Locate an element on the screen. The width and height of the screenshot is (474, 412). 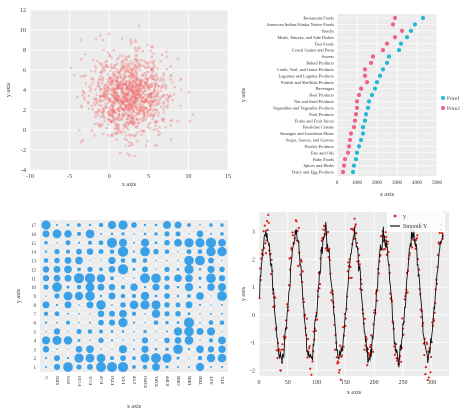
x-tick-label: FGM is located at coordinates (79, 381).